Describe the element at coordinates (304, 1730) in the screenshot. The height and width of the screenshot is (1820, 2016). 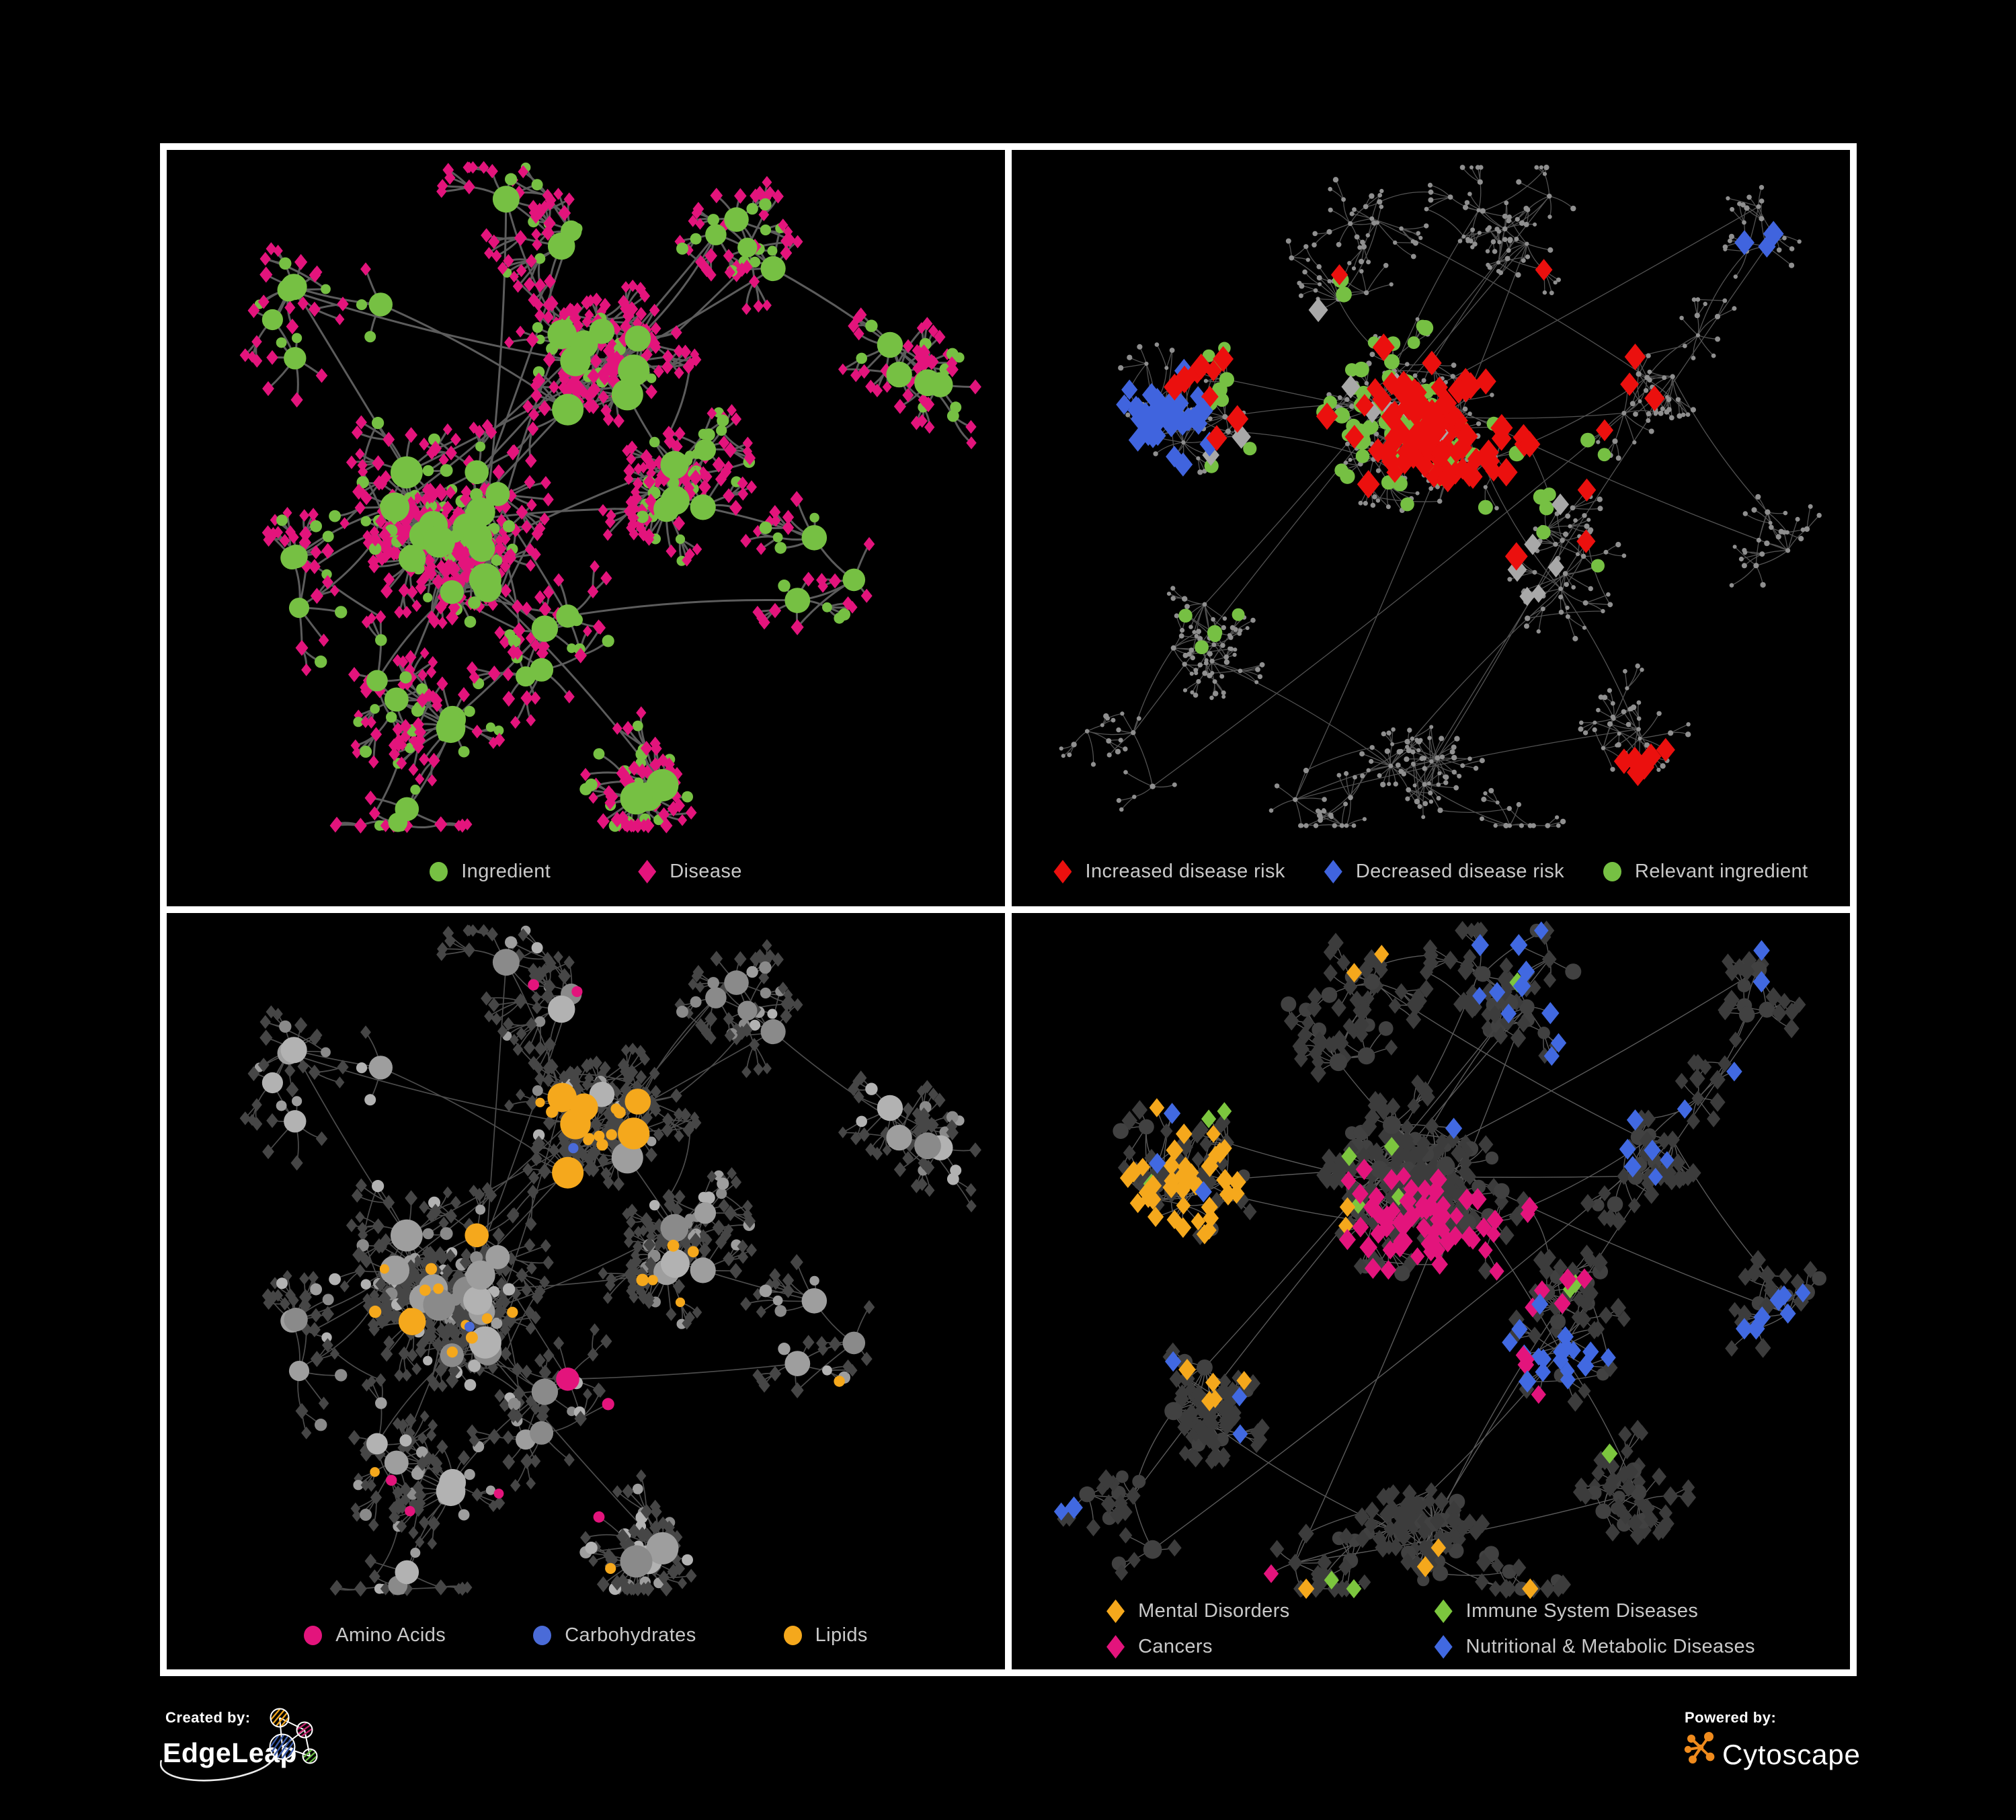
I see `edgeleap-node-magenta` at that location.